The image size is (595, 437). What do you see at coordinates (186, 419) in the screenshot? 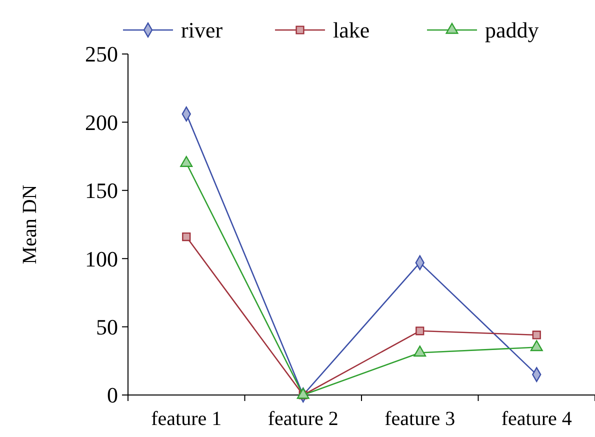
I see `x-tick-label: feature 1` at bounding box center [186, 419].